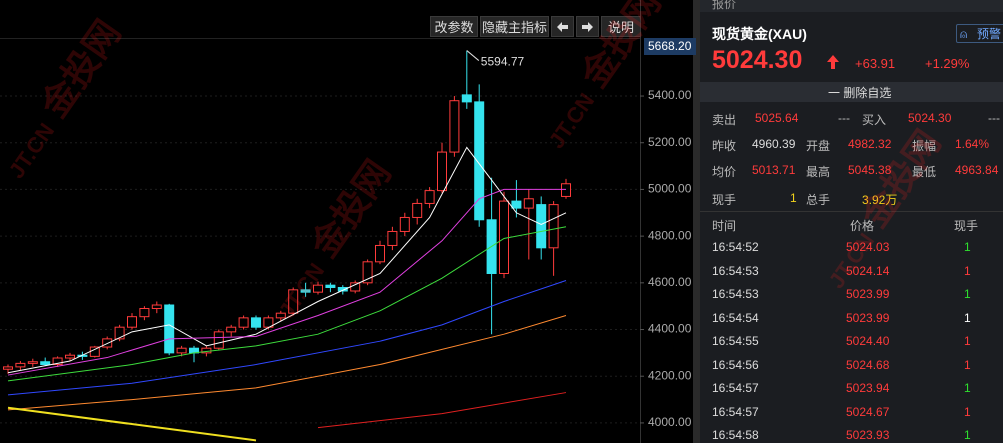 The width and height of the screenshot is (1003, 443). Describe the element at coordinates (875, 63) in the screenshot. I see `change: +63.91` at that location.